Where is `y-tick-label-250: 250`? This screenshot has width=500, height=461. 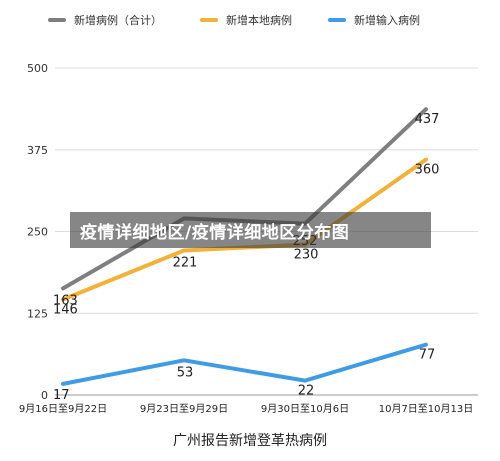
y-tick-label-250: 250 is located at coordinates (37, 232).